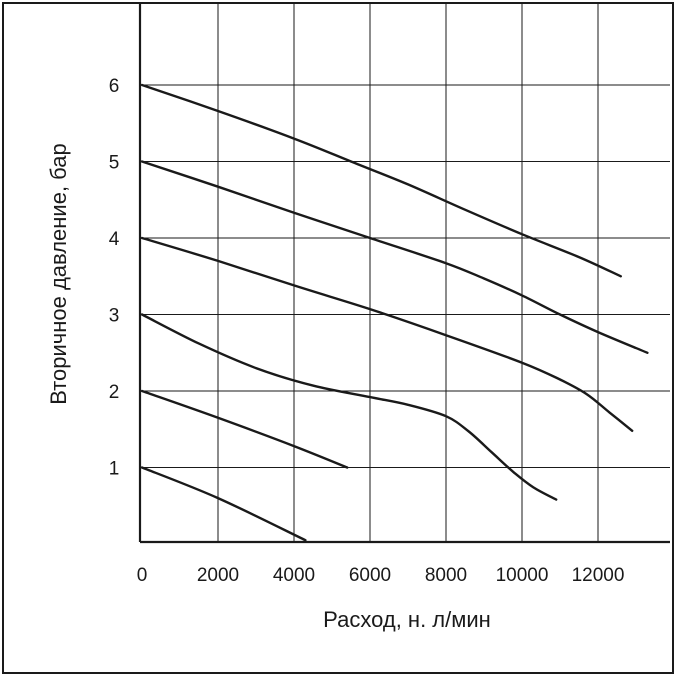 This screenshot has width=680, height=678. I want to click on y-tick-label-3: 4, so click(114, 239).